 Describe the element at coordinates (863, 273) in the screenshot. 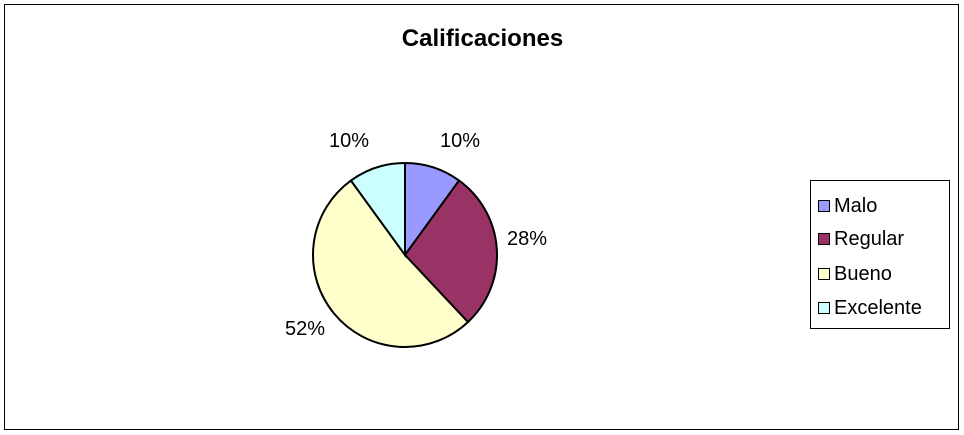

I see `legend-label-bueno: Bueno` at that location.